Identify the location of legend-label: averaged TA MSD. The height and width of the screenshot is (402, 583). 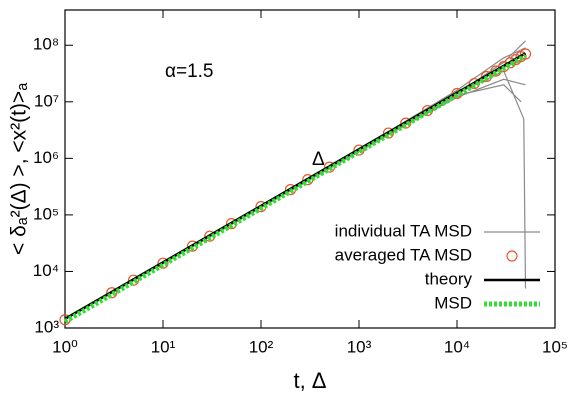
(403, 254).